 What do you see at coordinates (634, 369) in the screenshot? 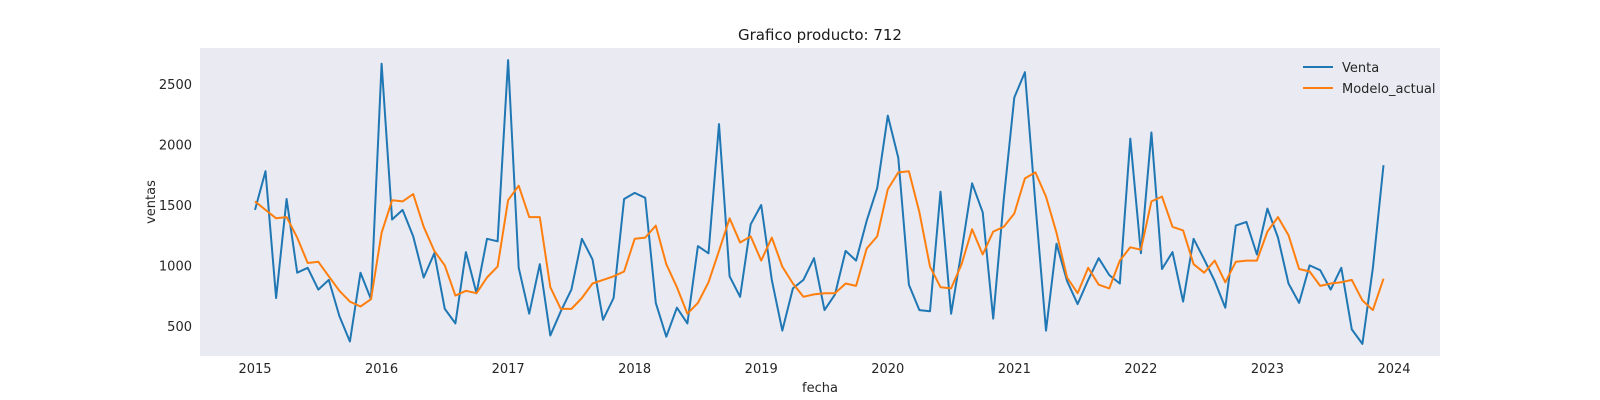
I see `x-tick-label: 2018` at bounding box center [634, 369].